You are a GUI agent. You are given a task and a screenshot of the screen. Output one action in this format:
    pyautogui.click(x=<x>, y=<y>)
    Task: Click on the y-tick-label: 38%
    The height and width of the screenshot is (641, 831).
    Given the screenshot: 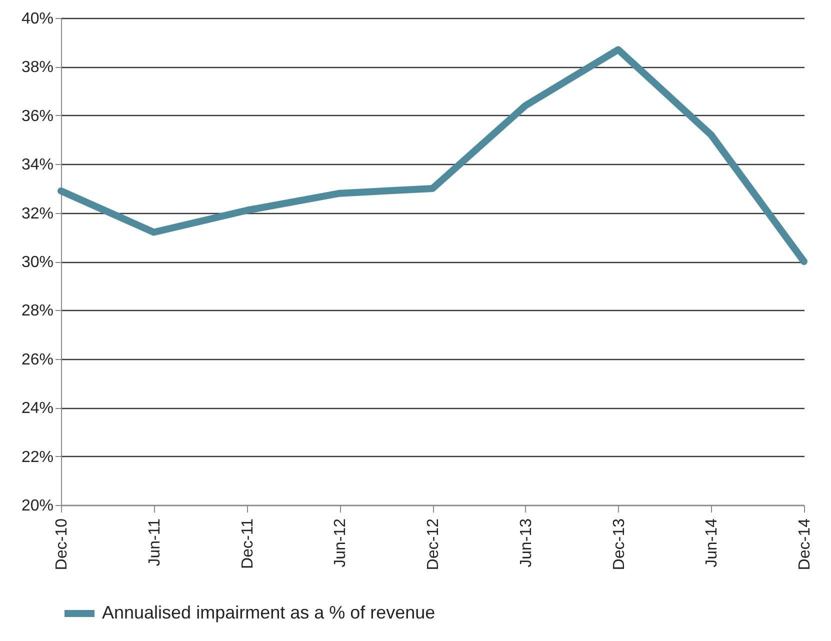 What is the action you would take?
    pyautogui.click(x=37, y=67)
    